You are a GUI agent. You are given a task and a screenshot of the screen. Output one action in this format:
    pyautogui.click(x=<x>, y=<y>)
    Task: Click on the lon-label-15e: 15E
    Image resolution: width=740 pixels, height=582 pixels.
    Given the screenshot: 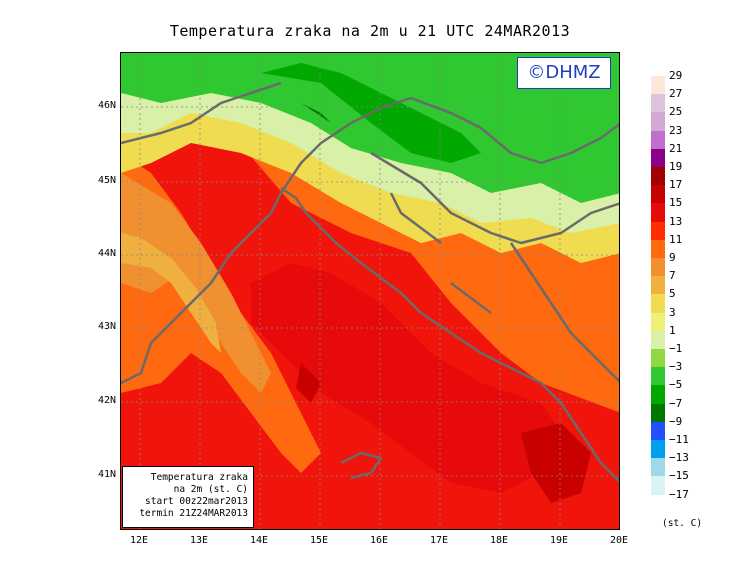 What is the action you would take?
    pyautogui.click(x=319, y=540)
    